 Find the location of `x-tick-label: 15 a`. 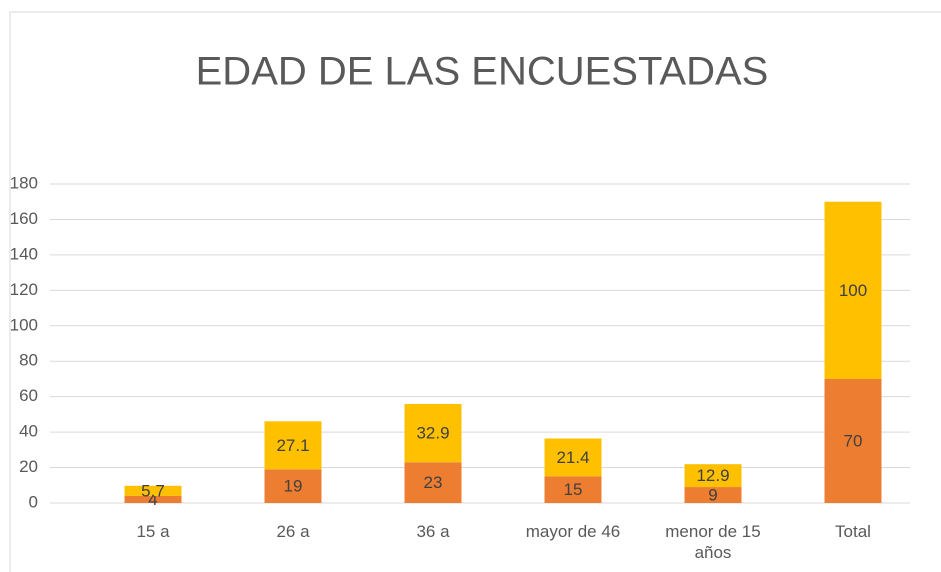

x-tick-label: 15 a is located at coordinates (153, 531).